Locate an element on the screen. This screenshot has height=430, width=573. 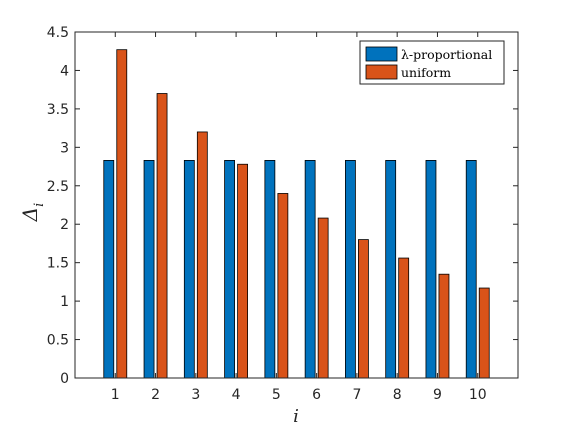
legend-swatch-uniform is located at coordinates (381, 72).